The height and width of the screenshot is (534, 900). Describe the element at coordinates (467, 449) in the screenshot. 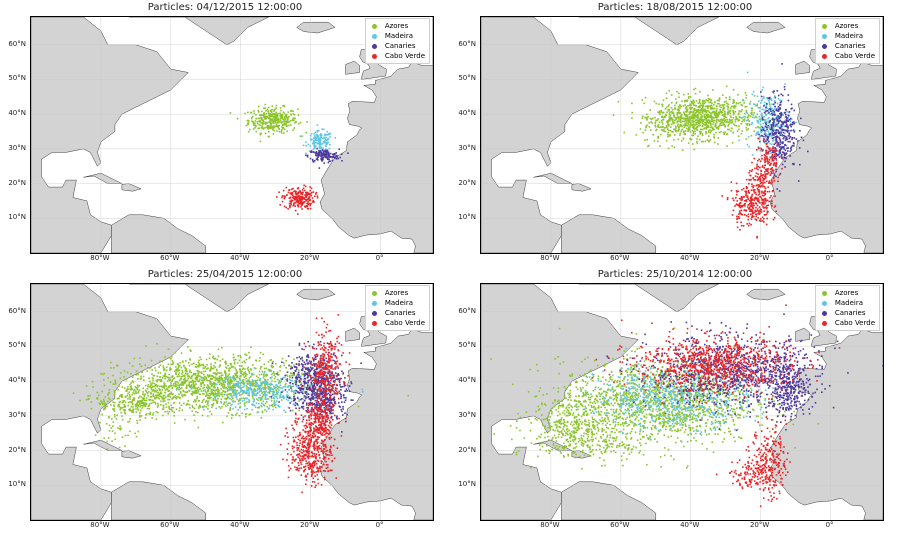

I see `lat-tick-label: 20°N` at that location.